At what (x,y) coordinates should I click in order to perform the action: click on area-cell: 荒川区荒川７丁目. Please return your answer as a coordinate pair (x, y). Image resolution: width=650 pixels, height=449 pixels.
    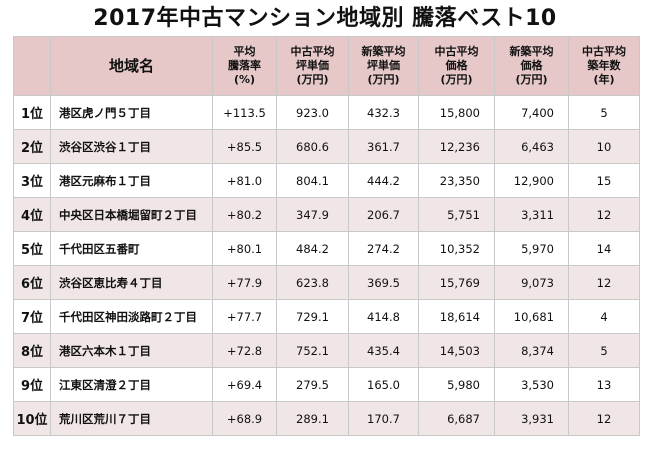
    Looking at the image, I should click on (131, 418).